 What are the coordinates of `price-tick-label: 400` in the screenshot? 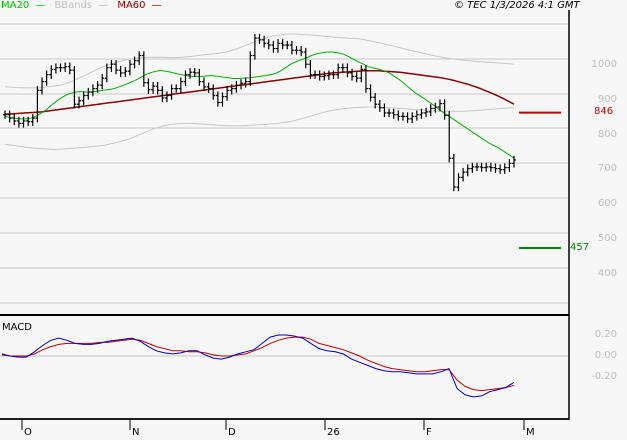 It's located at (607, 273).